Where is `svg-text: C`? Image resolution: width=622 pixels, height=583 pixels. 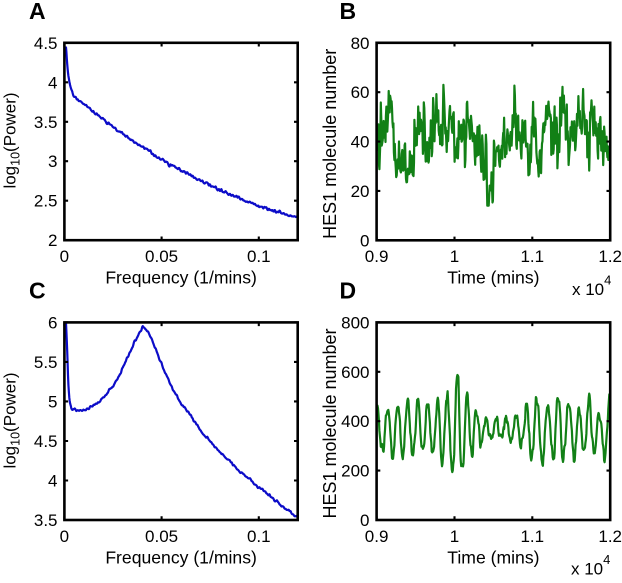 svg-text: C is located at coordinates (37, 291).